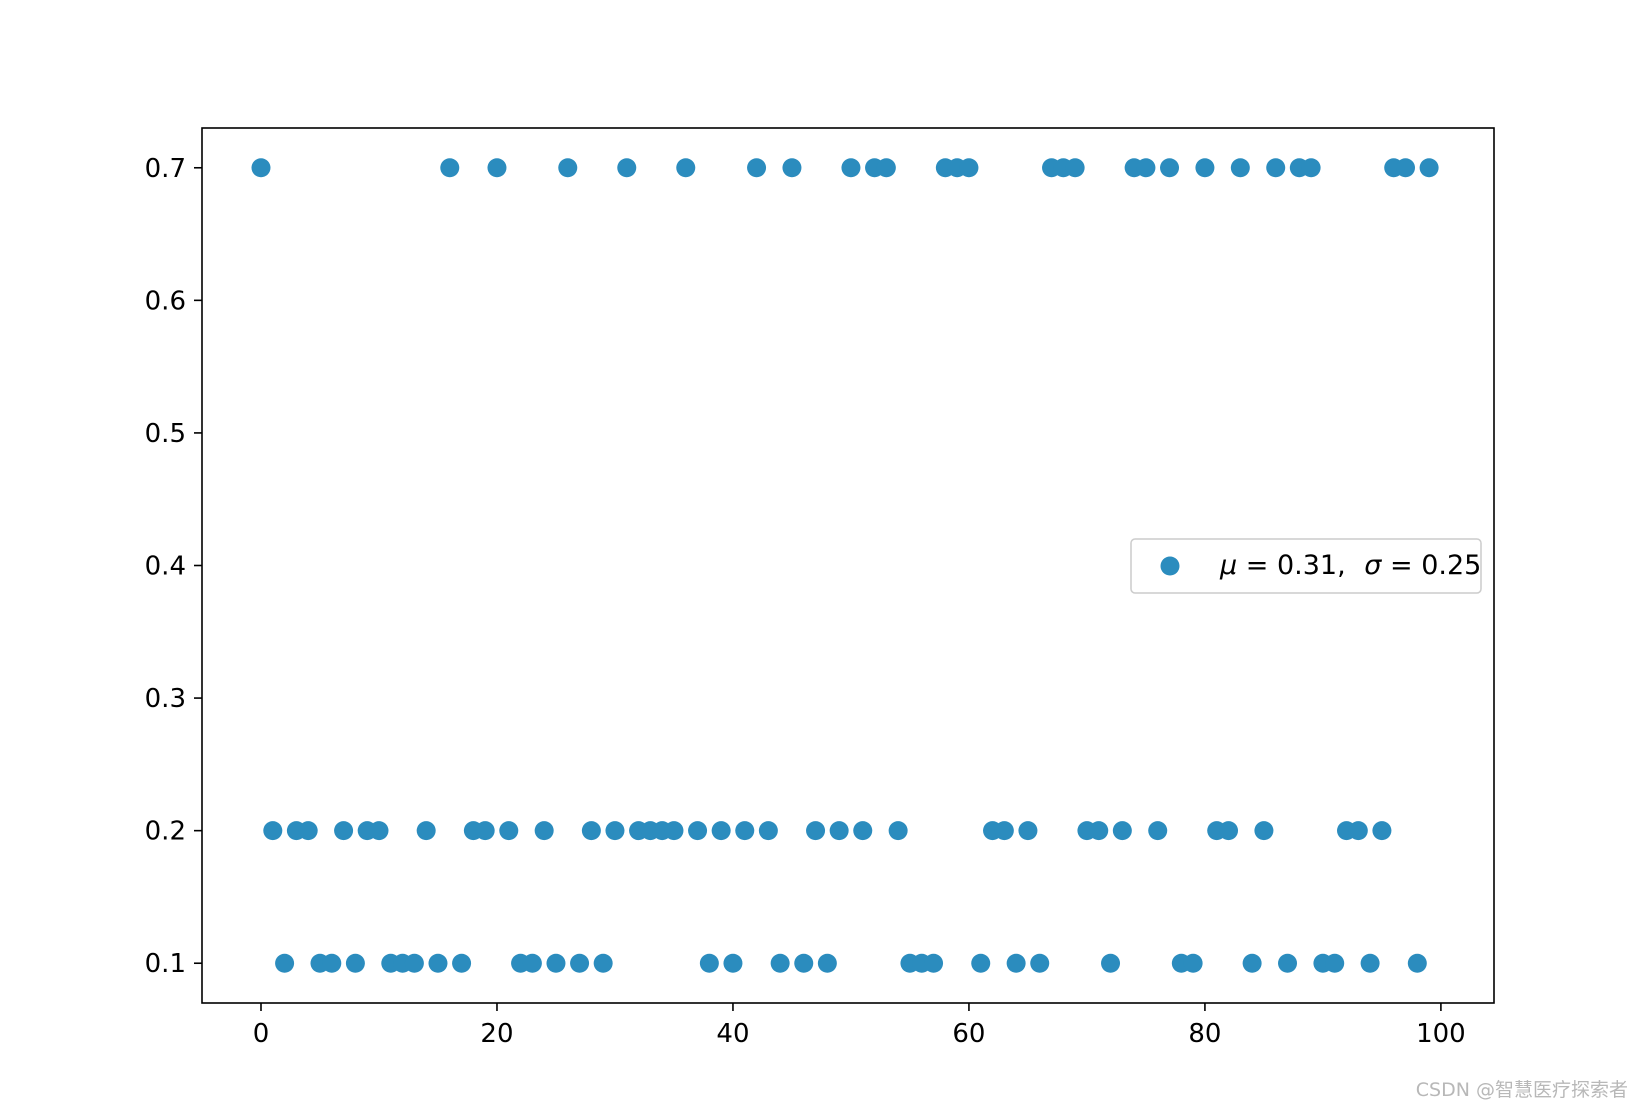  Describe the element at coordinates (1373, 565) in the screenshot. I see `legend-sigma: σ` at that location.